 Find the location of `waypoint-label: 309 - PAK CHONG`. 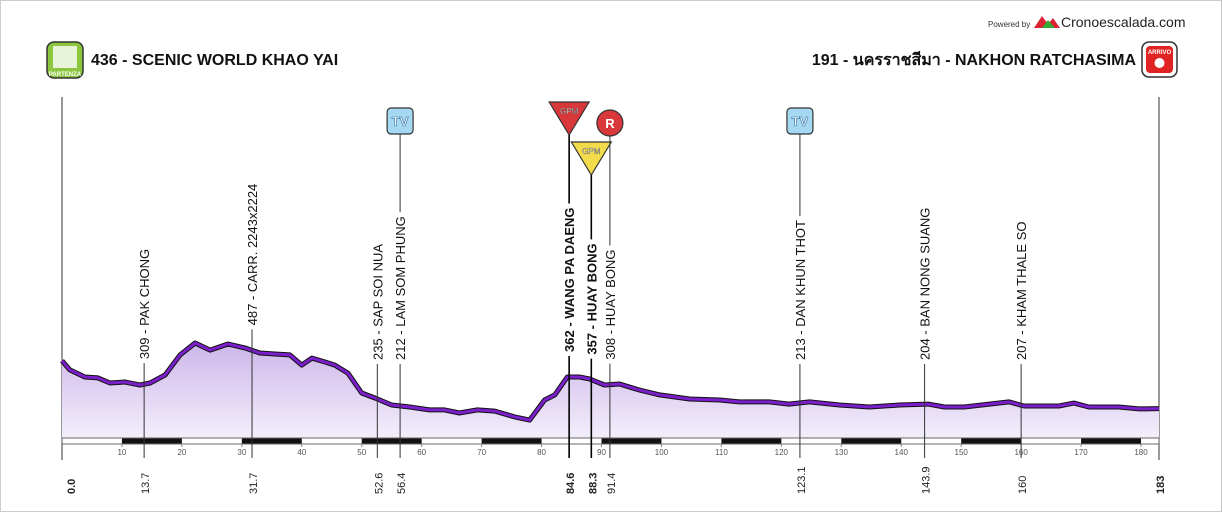

waypoint-label: 309 - PAK CHONG is located at coordinates (144, 304).